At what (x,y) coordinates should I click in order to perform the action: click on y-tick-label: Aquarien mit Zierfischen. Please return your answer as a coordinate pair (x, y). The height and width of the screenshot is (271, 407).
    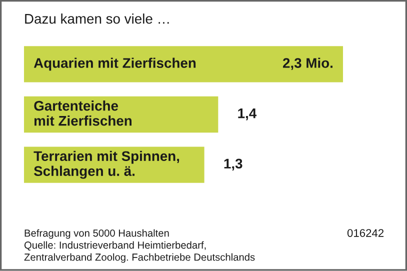
    Looking at the image, I should click on (115, 64).